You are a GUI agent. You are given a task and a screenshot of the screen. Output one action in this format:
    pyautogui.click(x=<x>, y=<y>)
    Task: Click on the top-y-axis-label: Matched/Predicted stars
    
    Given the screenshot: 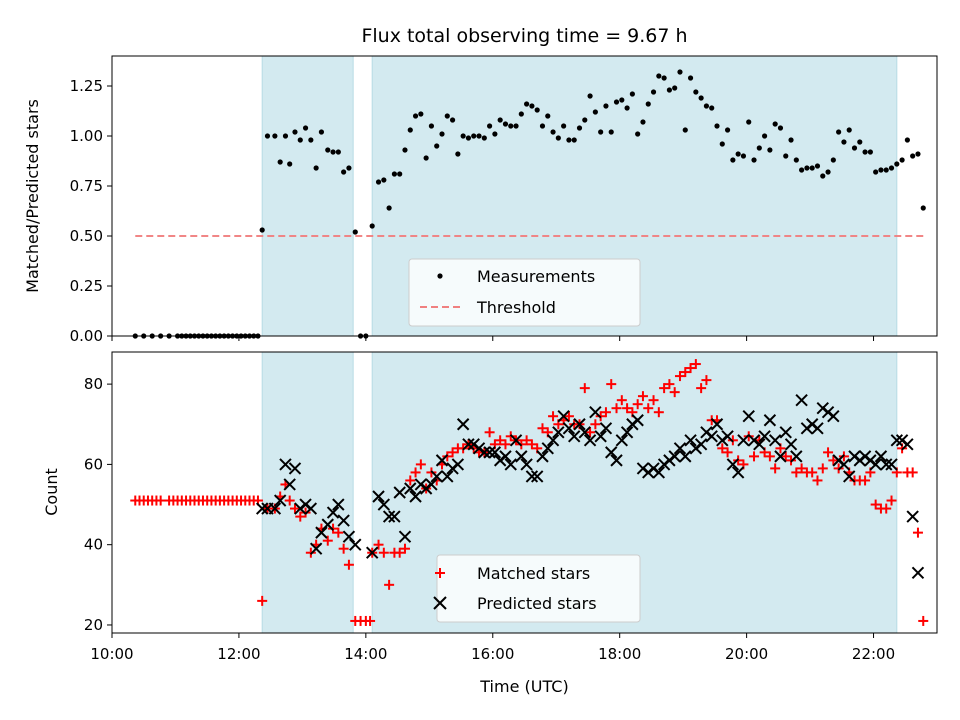 What is the action you would take?
    pyautogui.click(x=32, y=196)
    